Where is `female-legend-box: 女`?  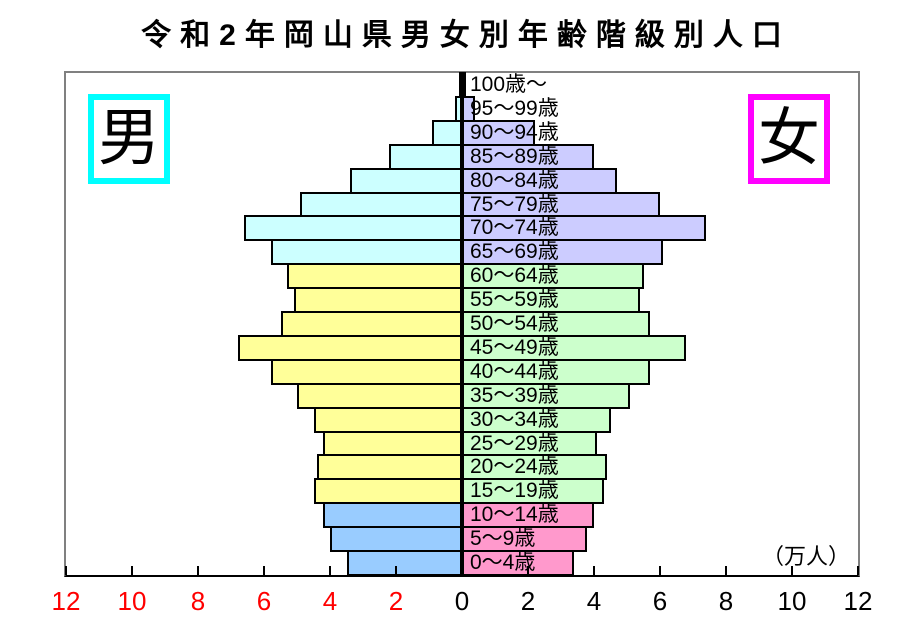 female-legend-box: 女 is located at coordinates (789, 139).